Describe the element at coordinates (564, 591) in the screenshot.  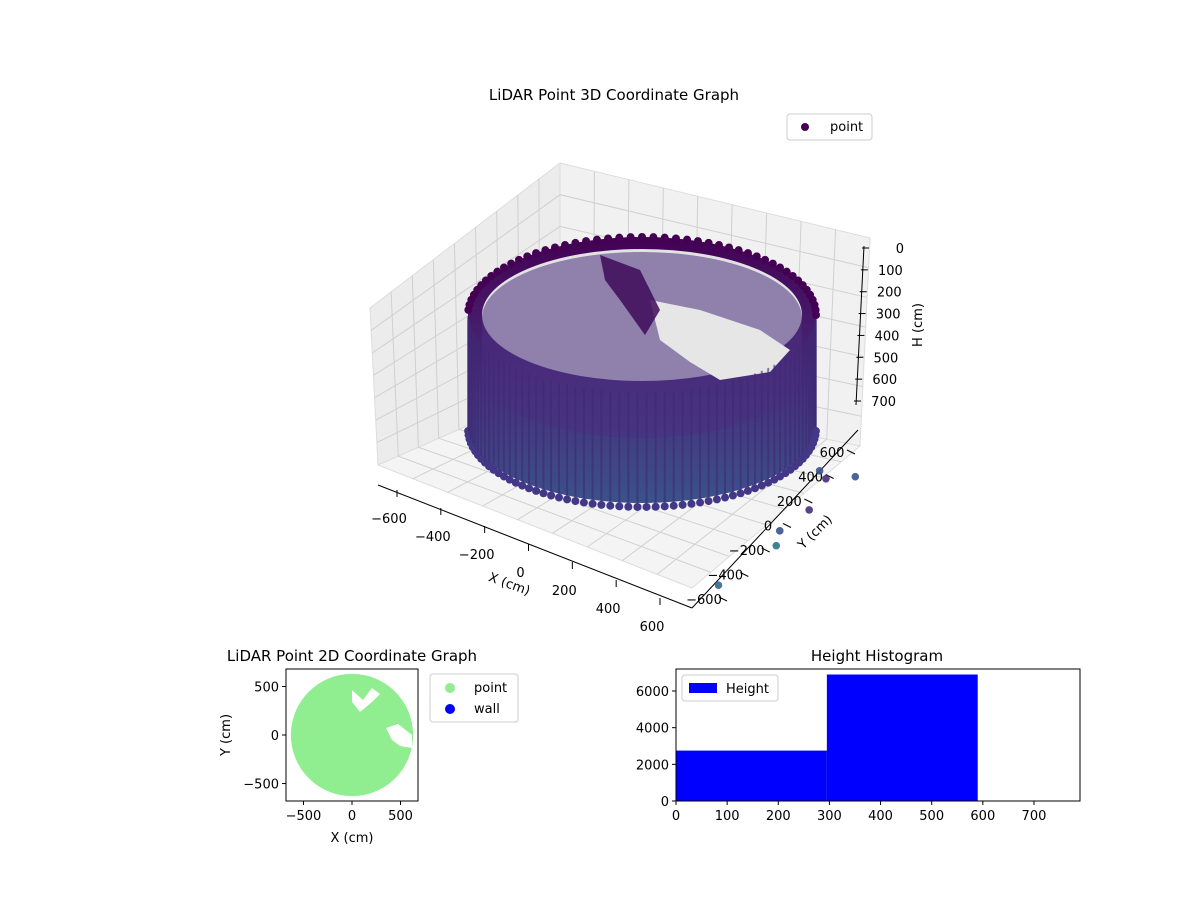
I see `x-tick-label-3d: 200` at that location.